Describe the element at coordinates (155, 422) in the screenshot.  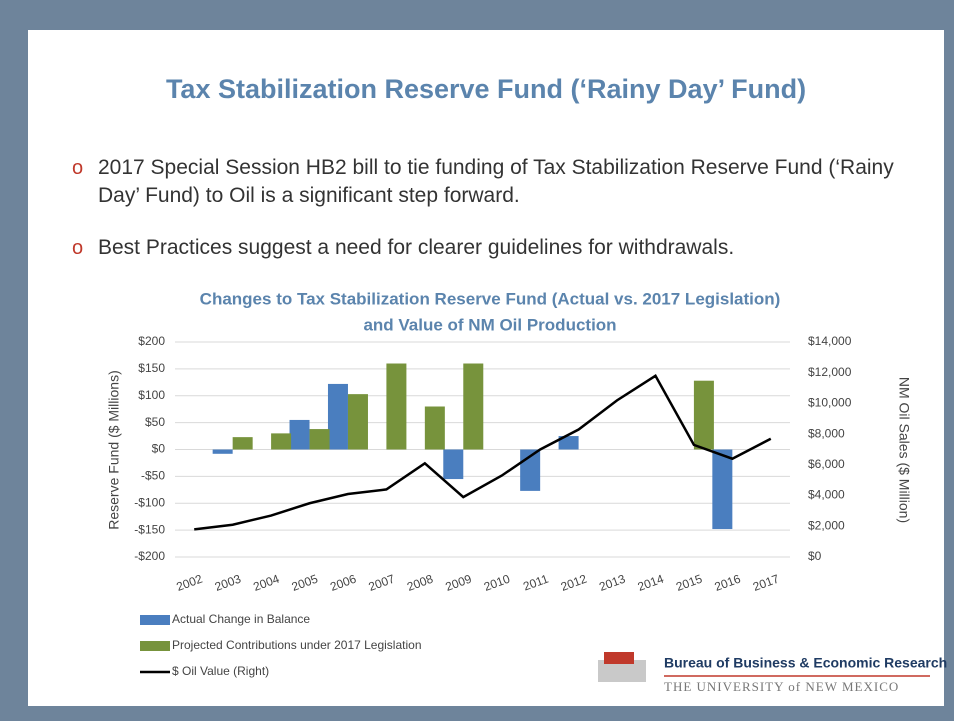
I see `y-tick-label: $50` at that location.